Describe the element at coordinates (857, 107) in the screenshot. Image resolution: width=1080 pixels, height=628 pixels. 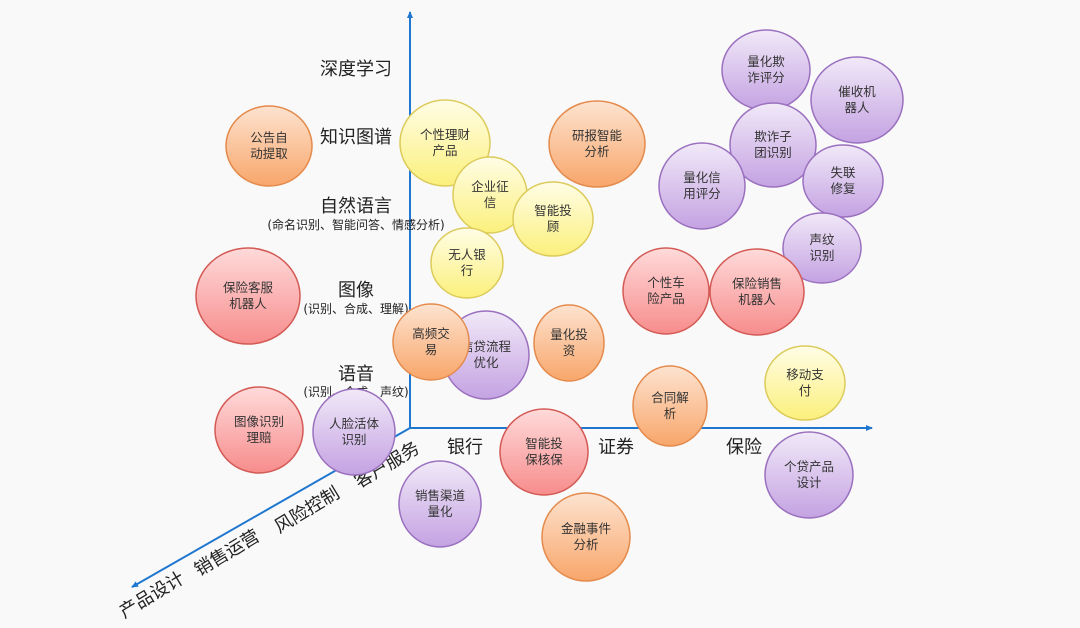
I see `bubble-label: 器人` at that location.